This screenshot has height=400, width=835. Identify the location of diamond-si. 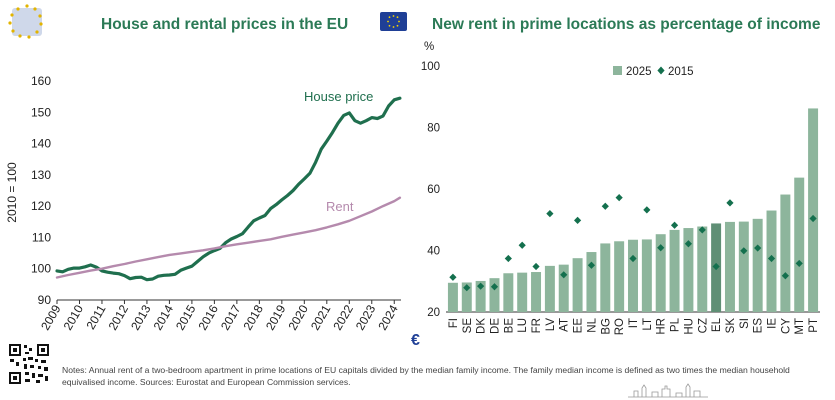
(744, 251).